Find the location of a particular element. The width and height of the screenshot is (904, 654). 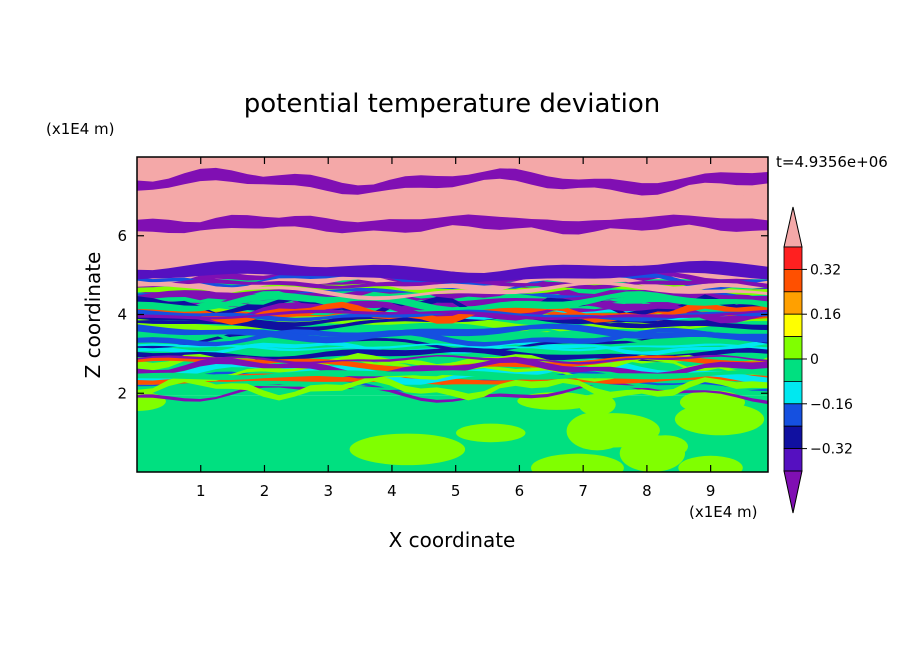

y-axis-label: Z coordinate is located at coordinates (93, 315).